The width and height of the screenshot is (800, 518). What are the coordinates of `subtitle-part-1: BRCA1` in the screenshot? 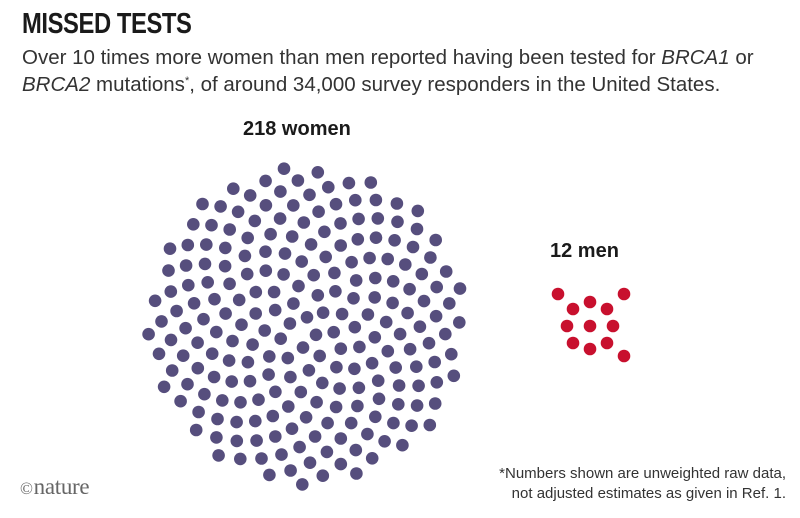 It's located at (695, 57).